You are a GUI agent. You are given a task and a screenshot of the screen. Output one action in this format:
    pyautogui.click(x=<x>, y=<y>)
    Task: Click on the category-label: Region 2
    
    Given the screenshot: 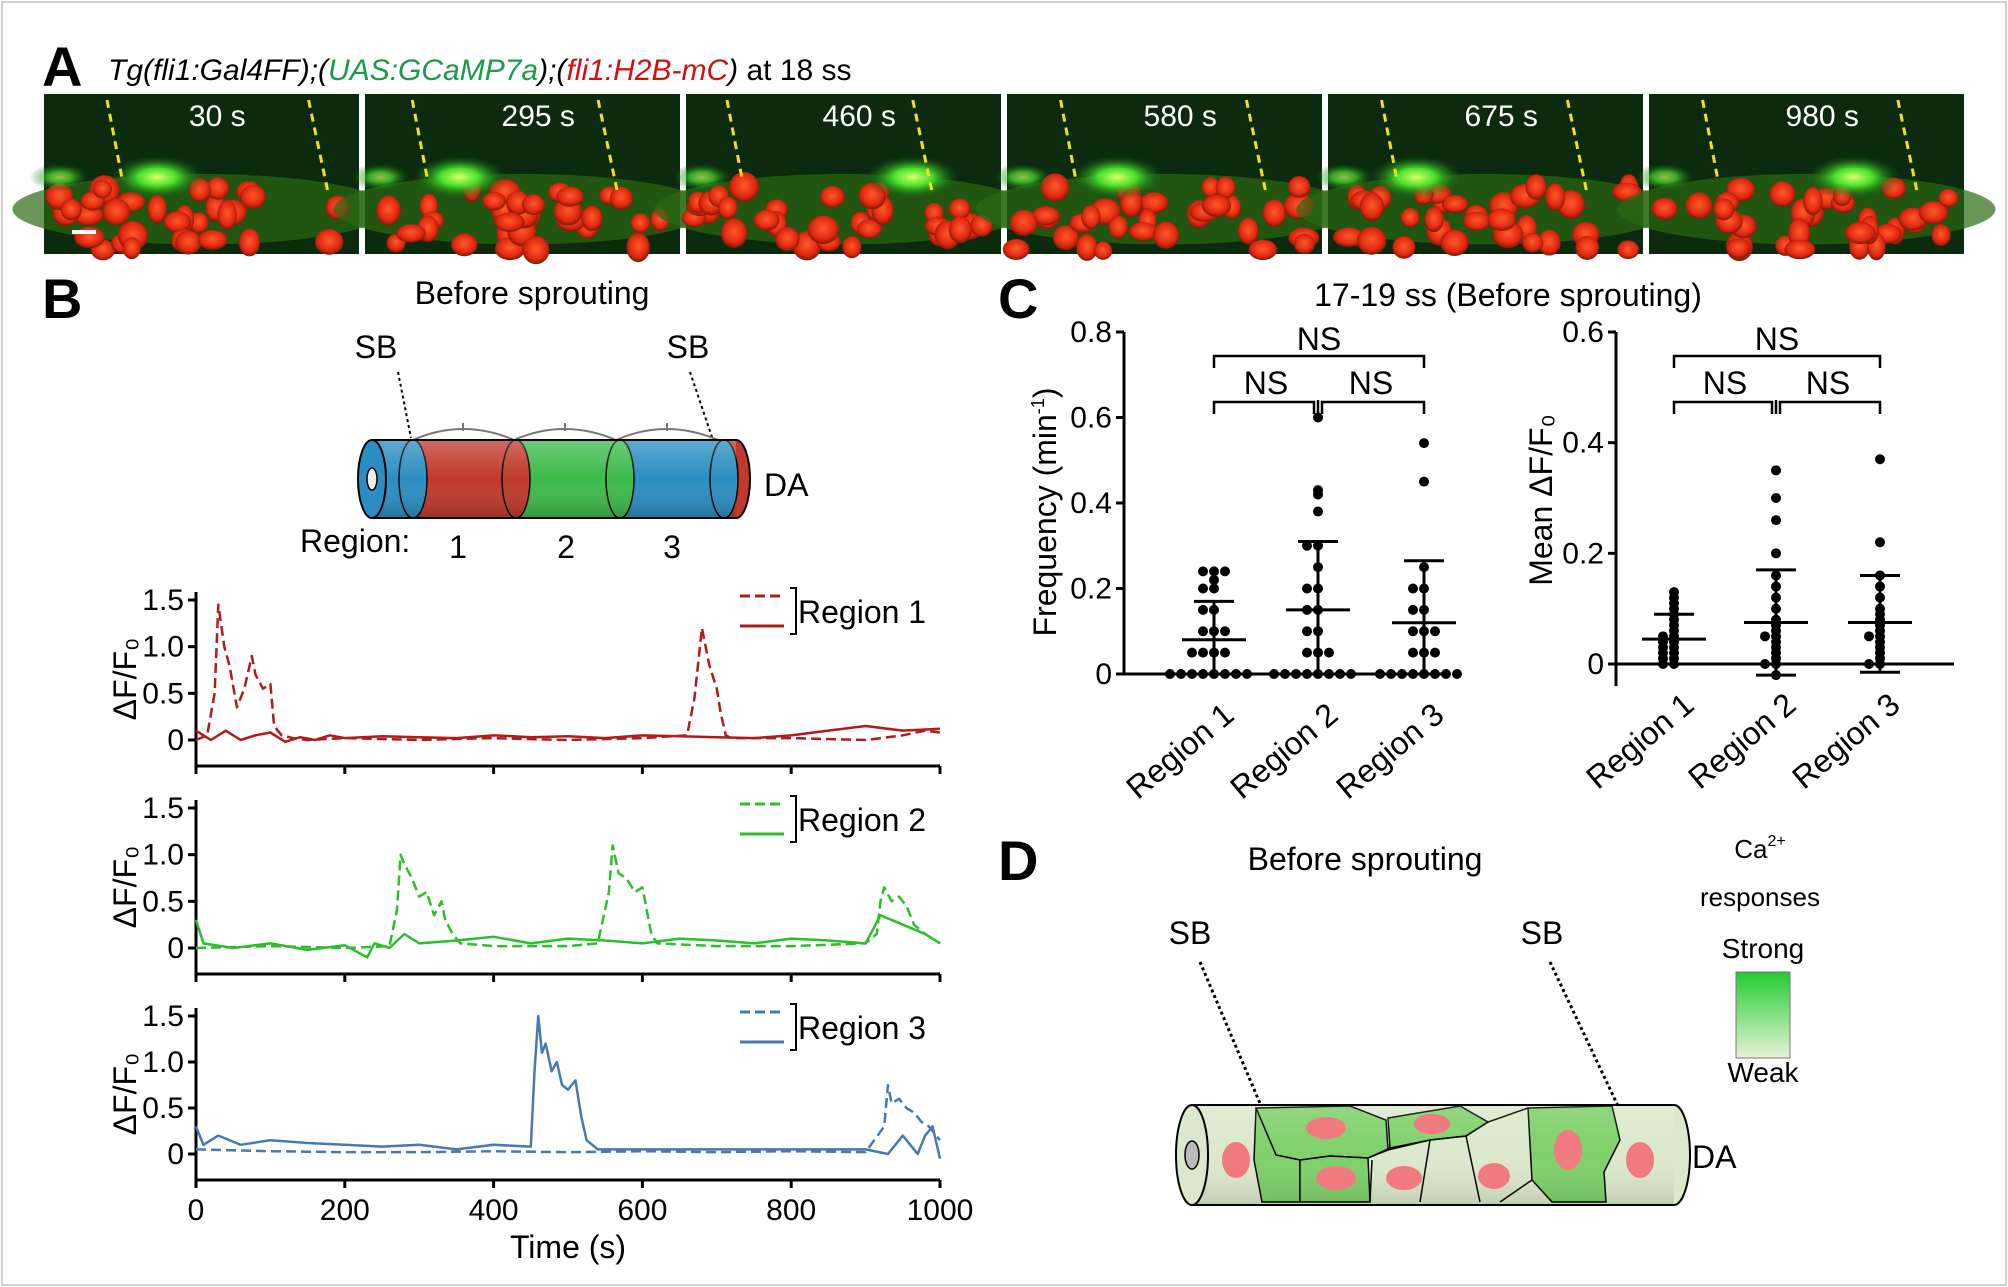 What is the action you would take?
    pyautogui.click(x=1741, y=741)
    